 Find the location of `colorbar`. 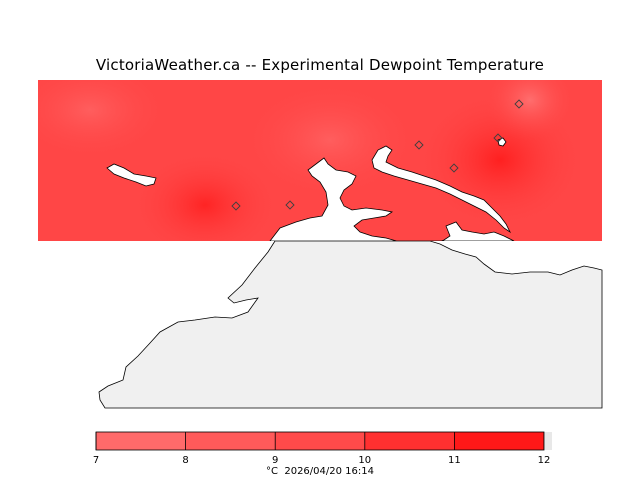

colorbar is located at coordinates (323, 441).